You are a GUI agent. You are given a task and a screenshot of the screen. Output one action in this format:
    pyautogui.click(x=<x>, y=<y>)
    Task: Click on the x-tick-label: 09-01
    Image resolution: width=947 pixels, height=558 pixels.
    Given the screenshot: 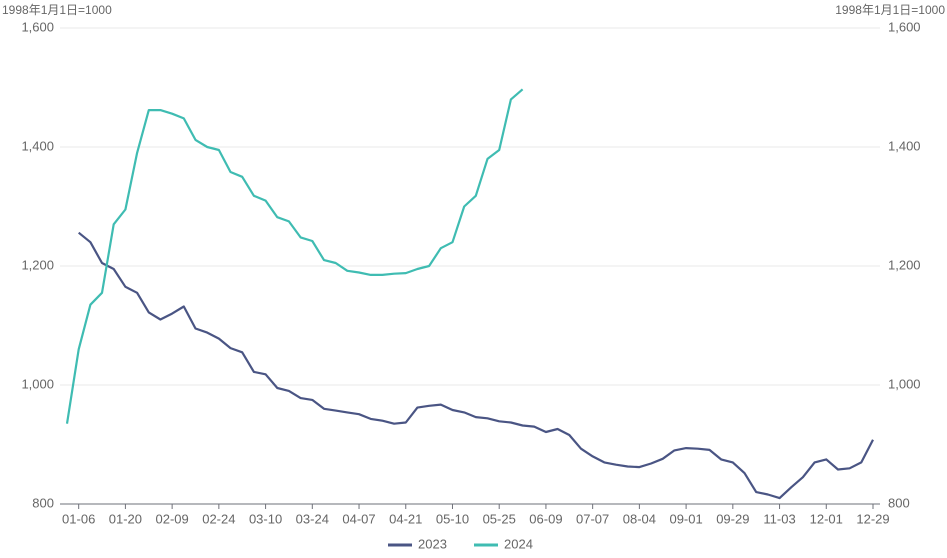 What is the action you would take?
    pyautogui.click(x=685, y=518)
    